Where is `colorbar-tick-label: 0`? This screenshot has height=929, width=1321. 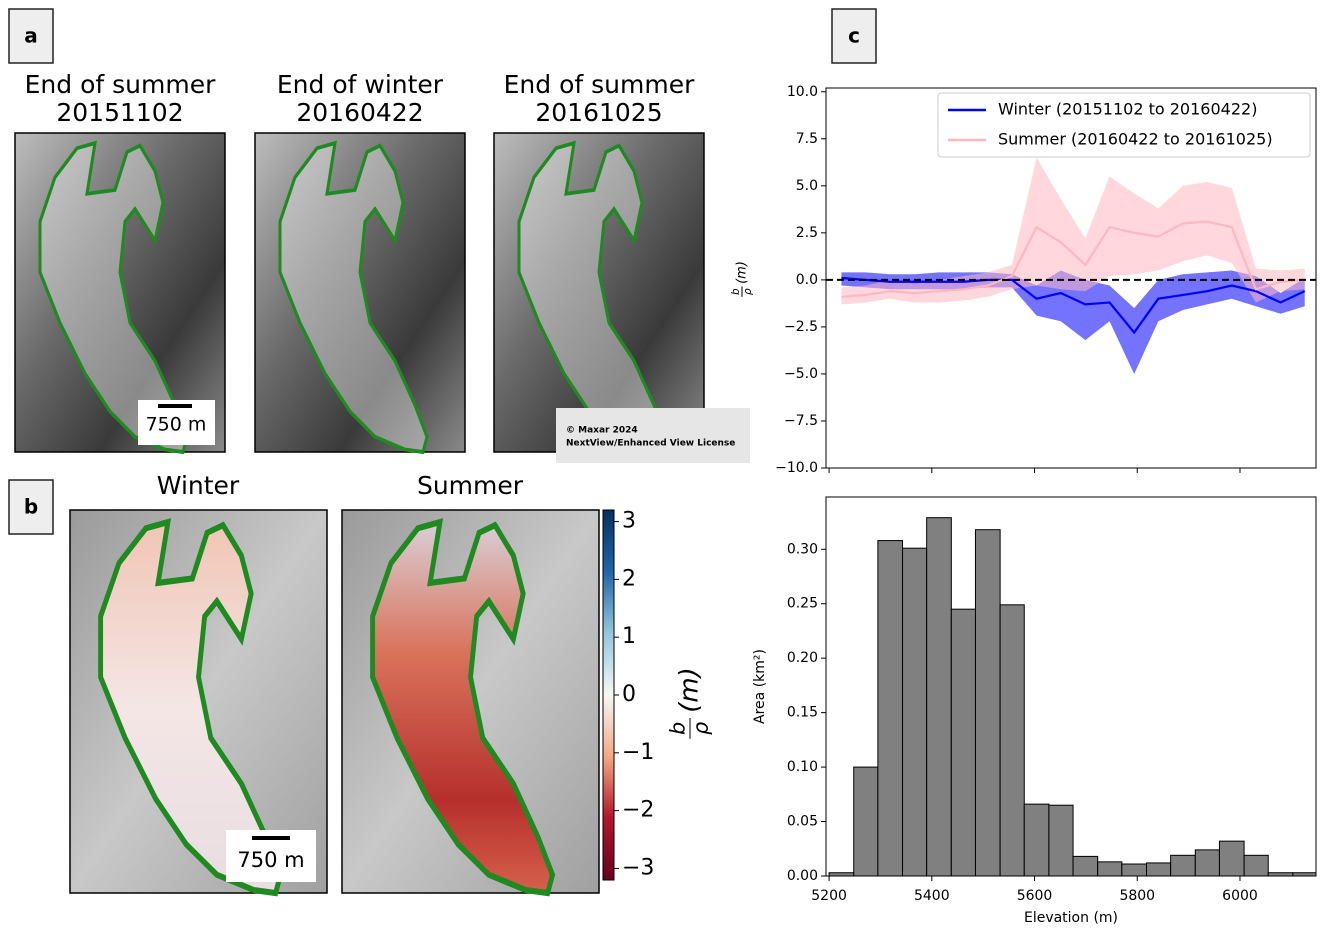
colorbar-tick-label: 0 is located at coordinates (629, 694).